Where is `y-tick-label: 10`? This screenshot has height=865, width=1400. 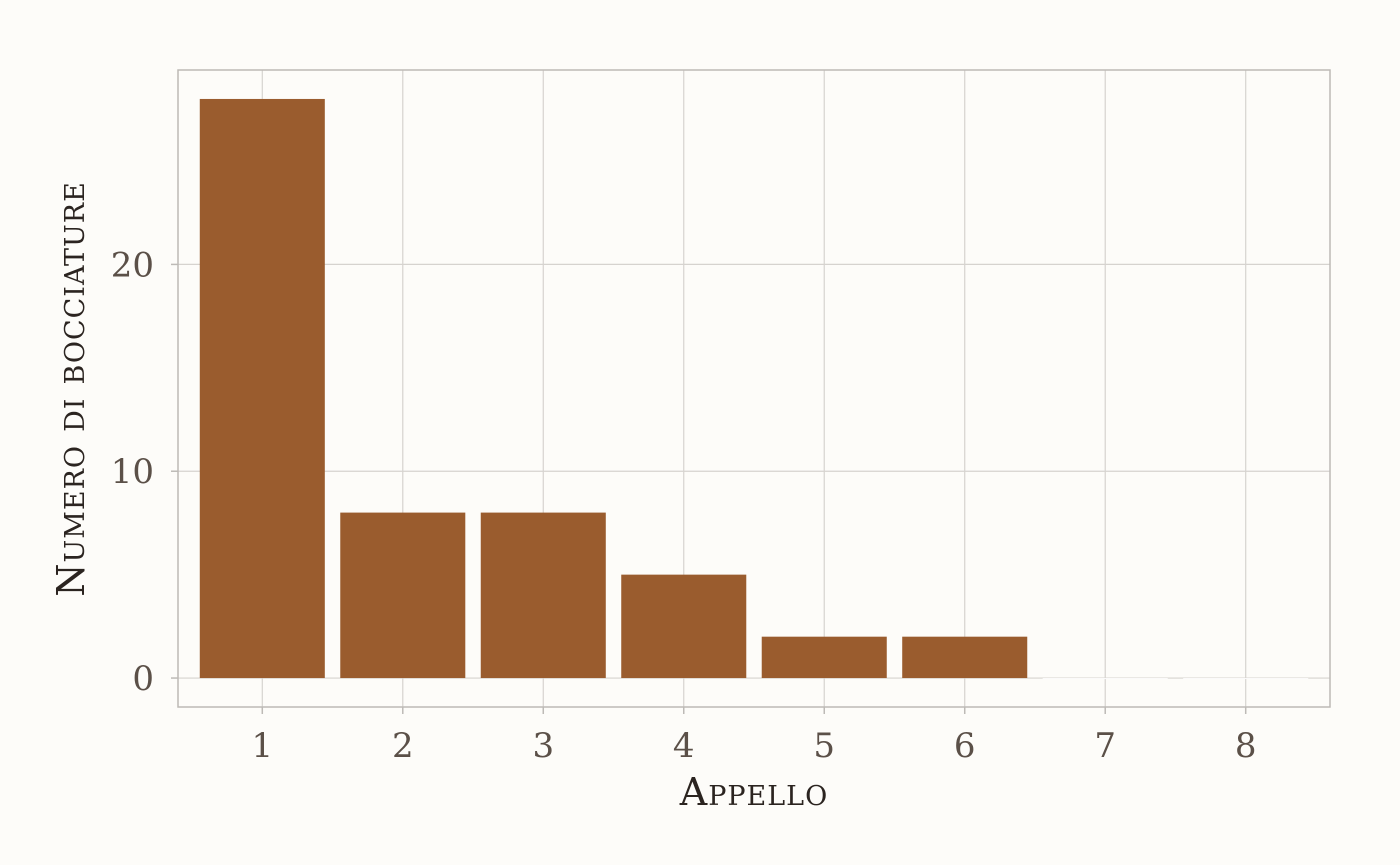 y-tick-label: 10 is located at coordinates (132, 472).